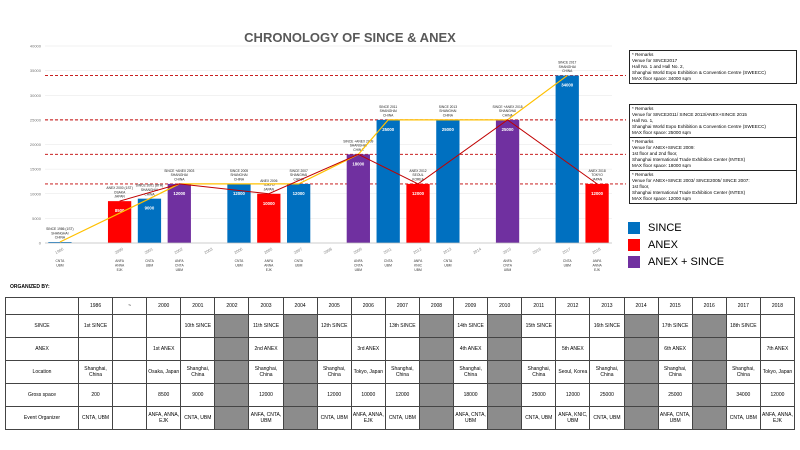 The image size is (800, 450). I want to click on bar-note-label: ANEX 2012, so click(417, 171).